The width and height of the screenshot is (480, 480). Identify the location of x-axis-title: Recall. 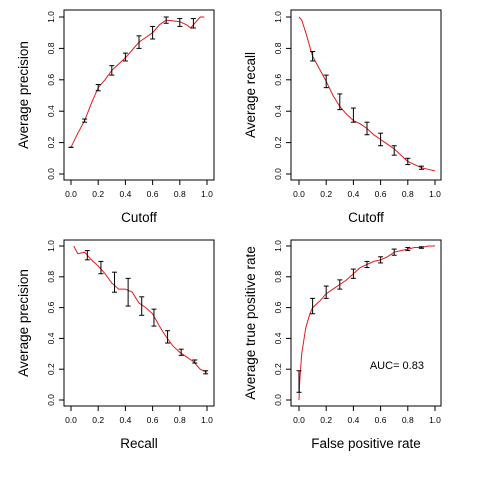
(139, 443).